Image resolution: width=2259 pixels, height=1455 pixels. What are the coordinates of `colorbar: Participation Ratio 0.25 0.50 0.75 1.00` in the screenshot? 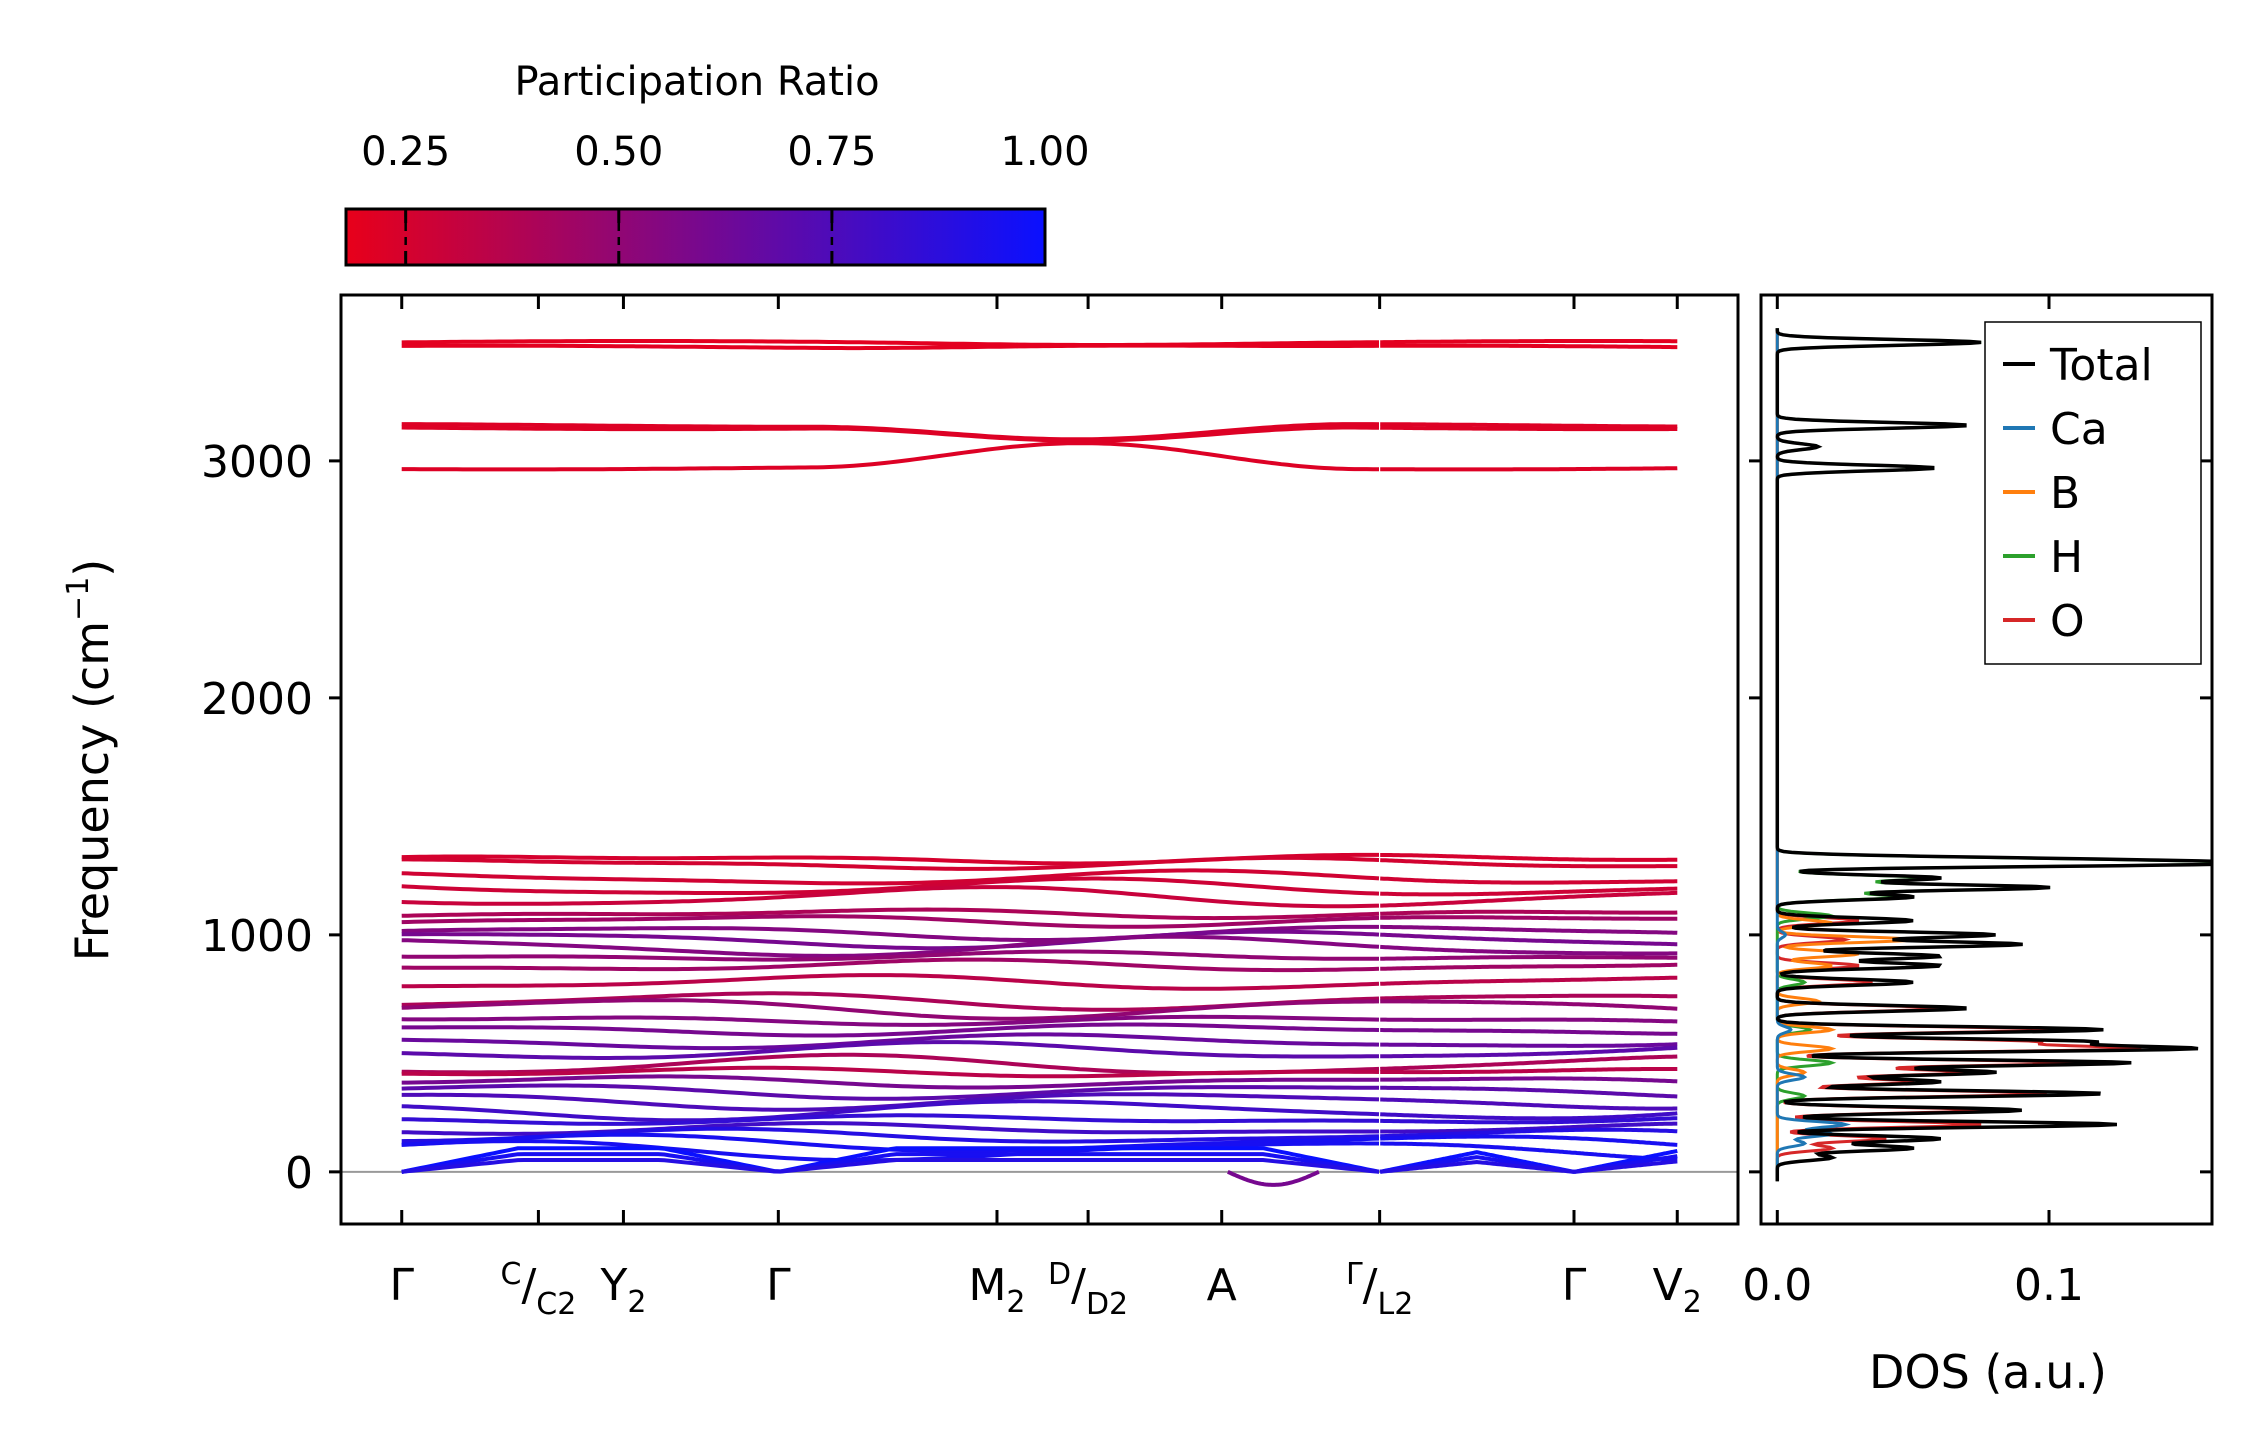 It's located at (717, 163).